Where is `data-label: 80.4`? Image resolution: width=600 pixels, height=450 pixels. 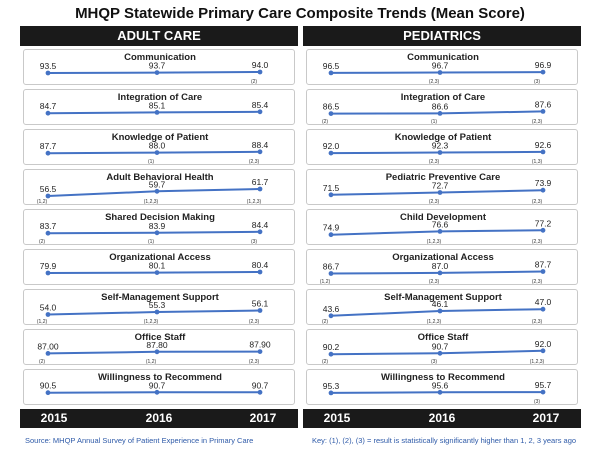
data-label: 80.4 is located at coordinates (260, 265).